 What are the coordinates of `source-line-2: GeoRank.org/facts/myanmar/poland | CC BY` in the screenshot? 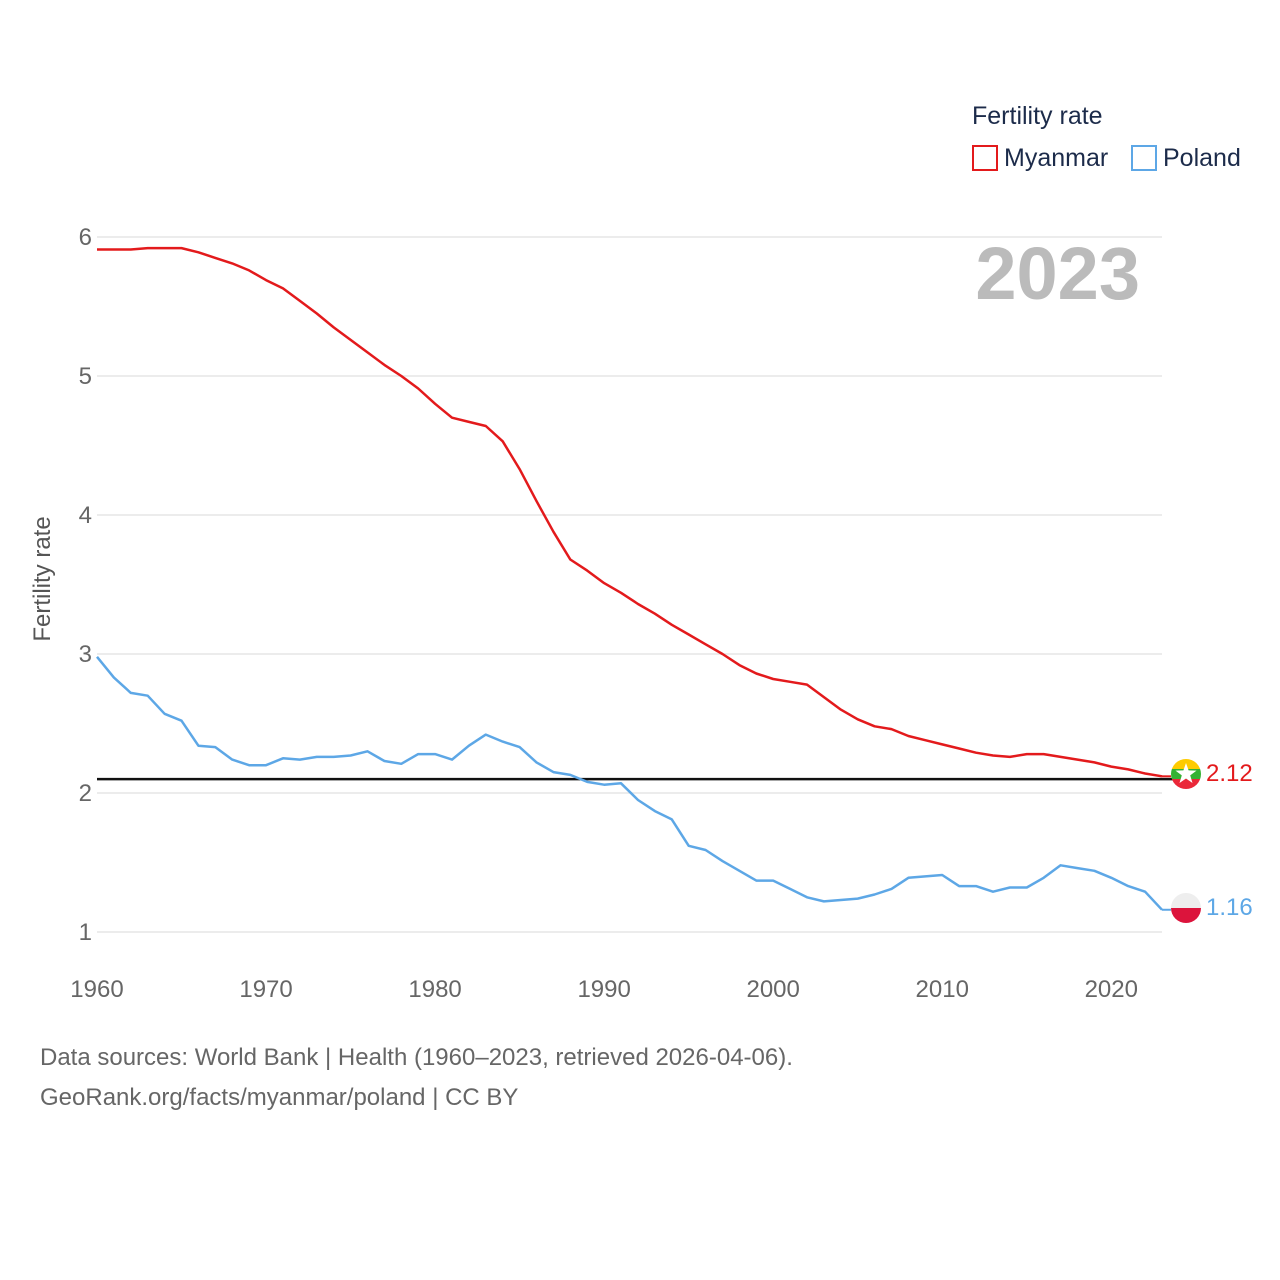 It's located at (279, 1097).